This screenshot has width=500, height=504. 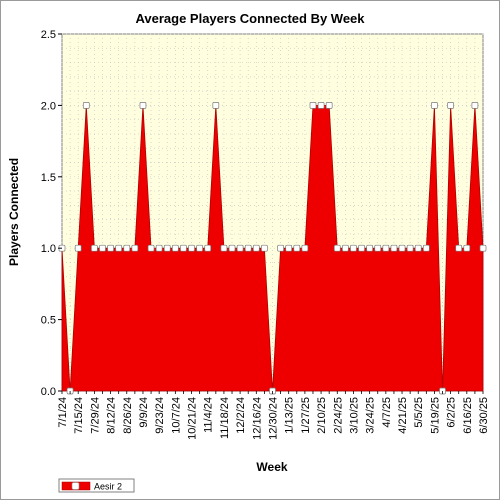 What do you see at coordinates (128, 415) in the screenshot?
I see `x-tick-label: 8/26/24` at bounding box center [128, 415].